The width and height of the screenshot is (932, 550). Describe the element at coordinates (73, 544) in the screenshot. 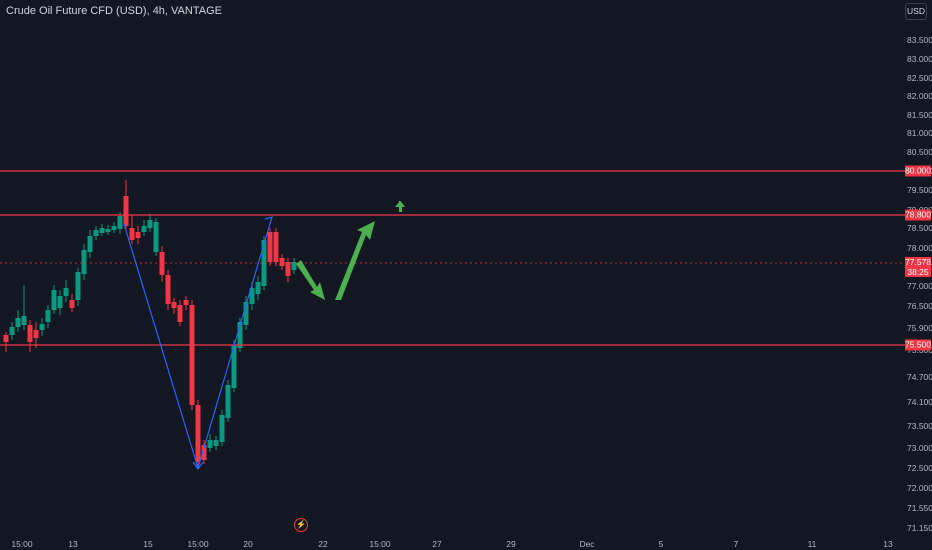

I see `time-tick-label: 13` at that location.